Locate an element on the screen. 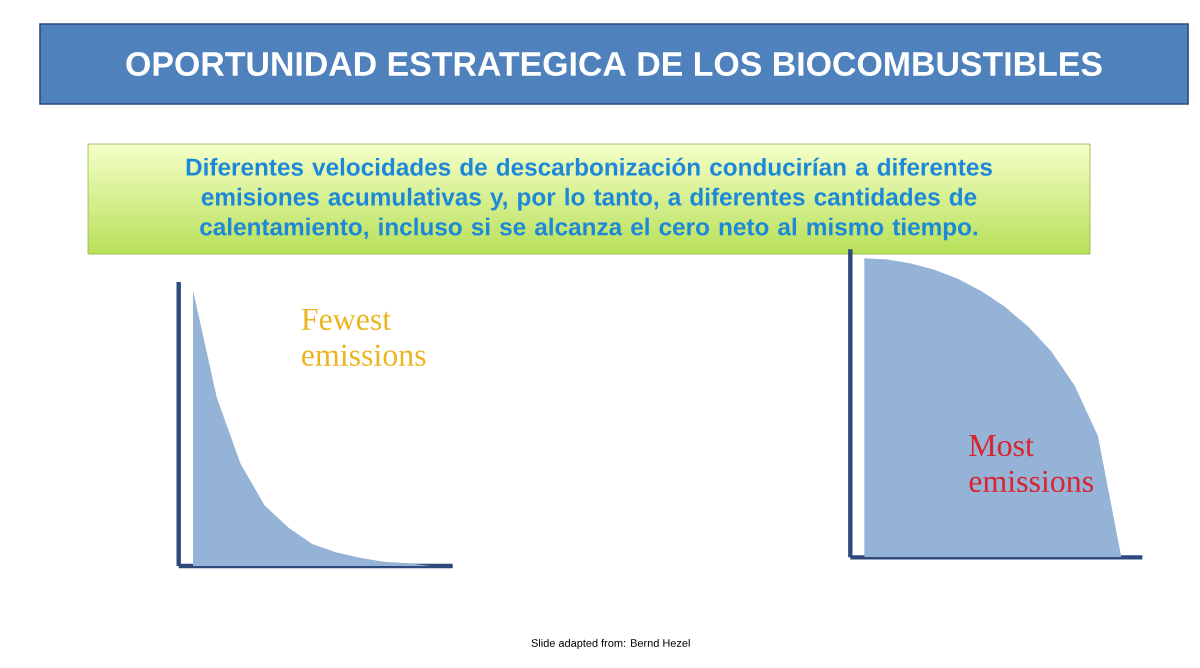  annotation: Fewest emissions is located at coordinates (363, 337).